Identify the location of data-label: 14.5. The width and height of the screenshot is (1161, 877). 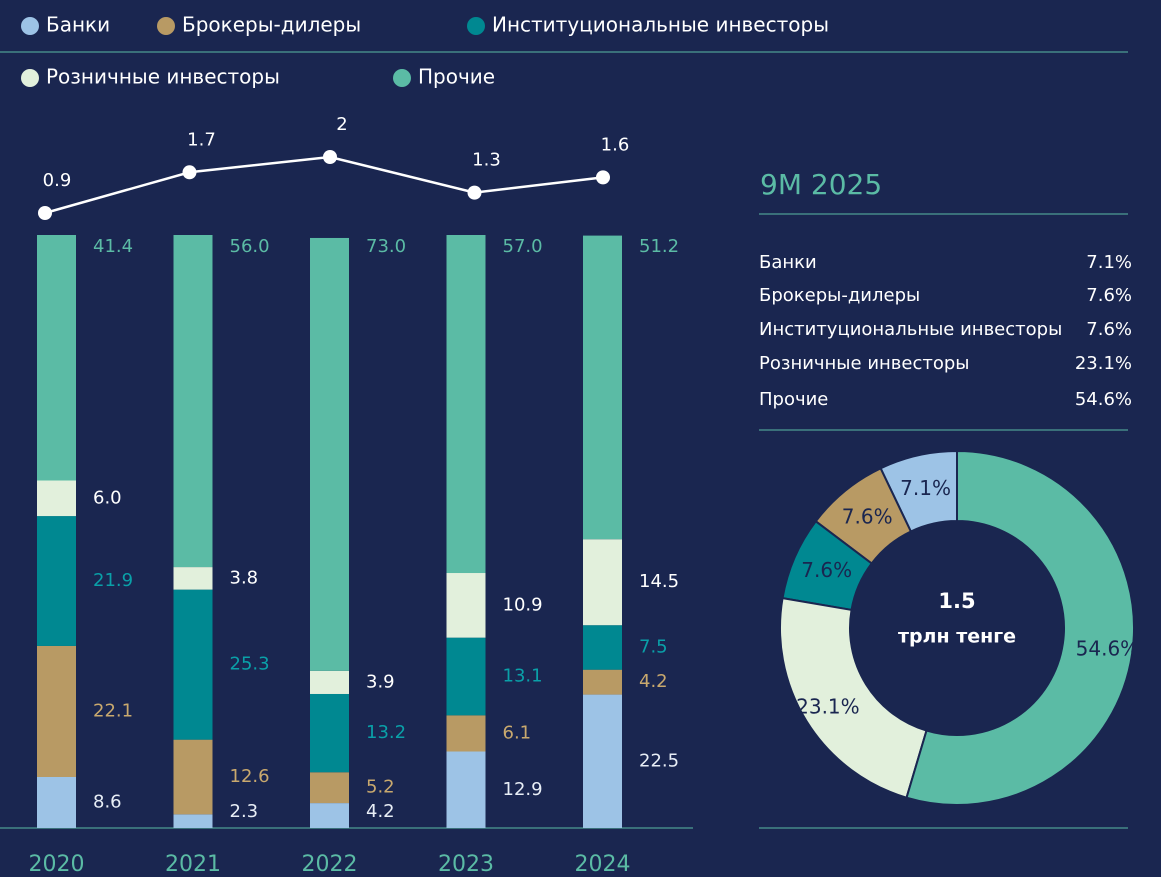
(659, 581).